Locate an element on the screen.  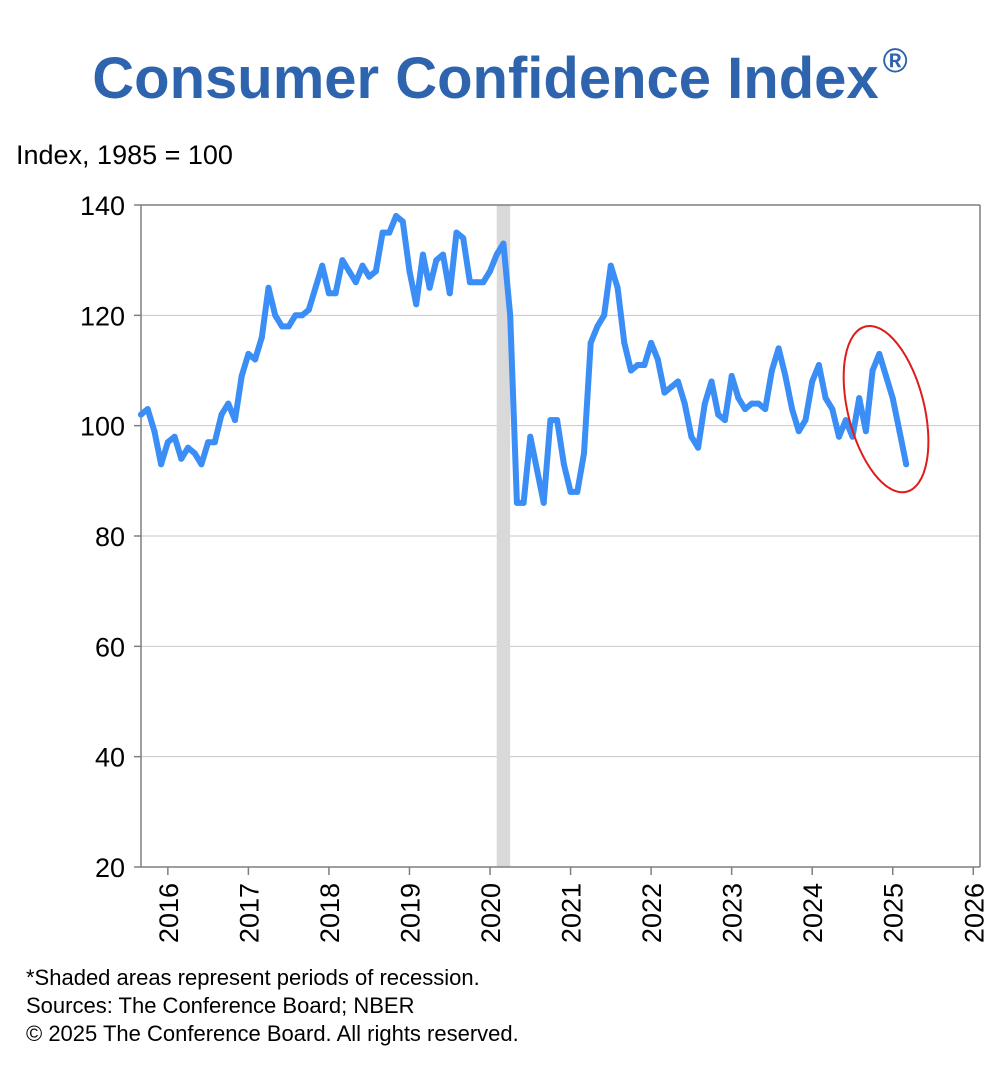
highlight-ellipse is located at coordinates (886, 409).